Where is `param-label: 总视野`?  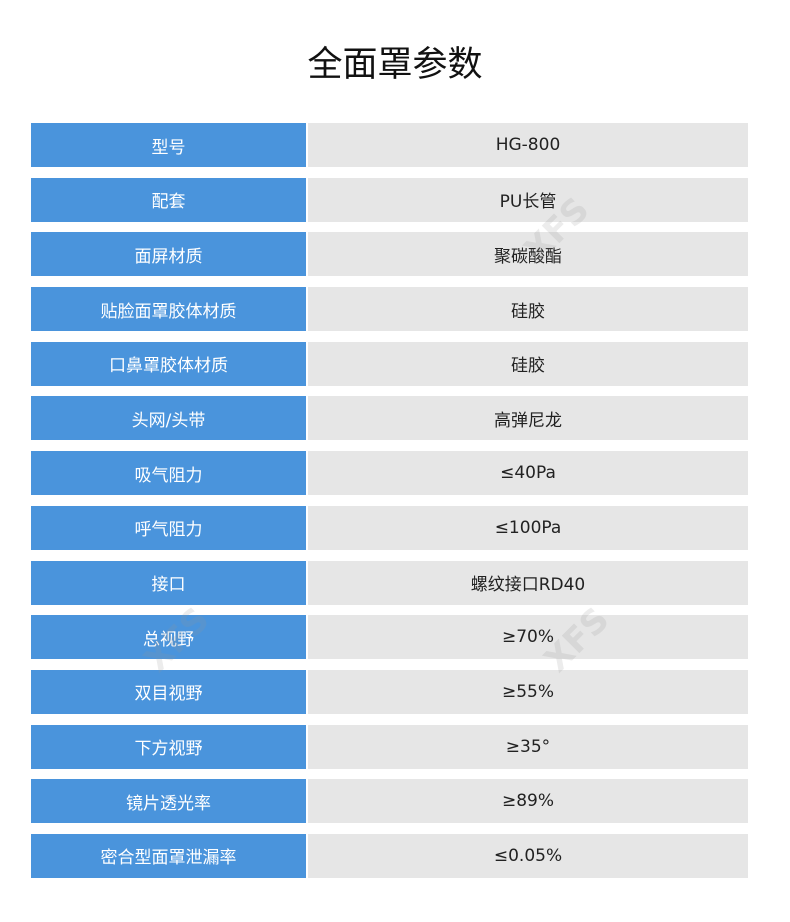 param-label: 总视野 is located at coordinates (168, 637).